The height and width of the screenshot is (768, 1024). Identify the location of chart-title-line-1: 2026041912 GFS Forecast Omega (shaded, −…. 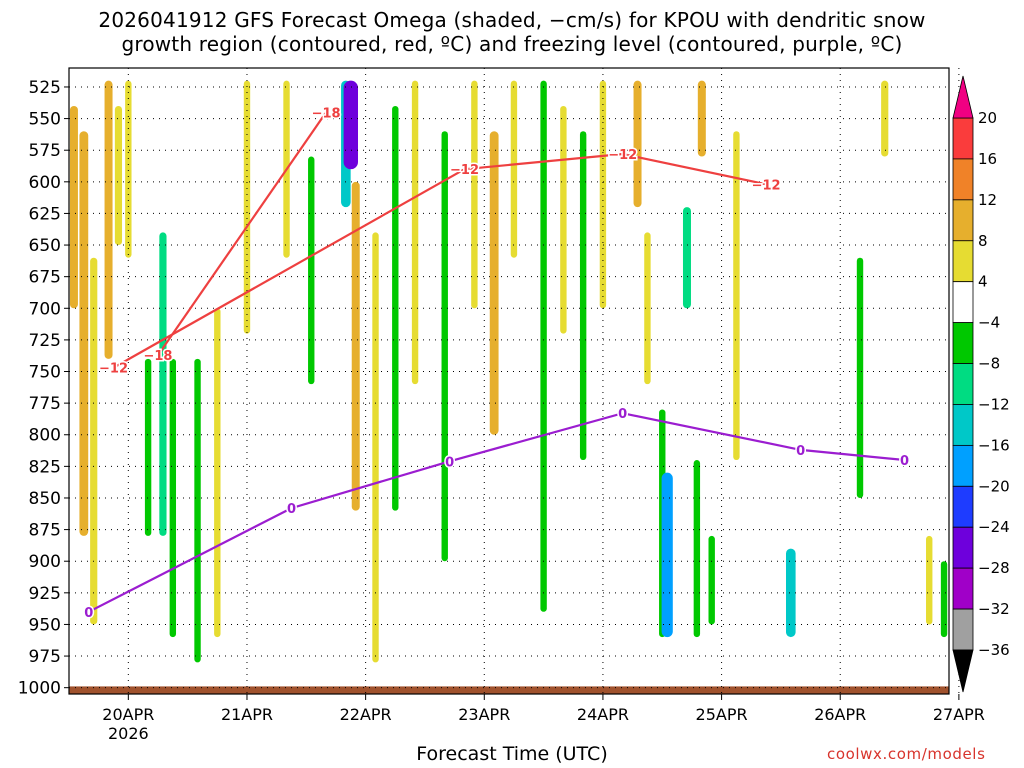
(512, 20).